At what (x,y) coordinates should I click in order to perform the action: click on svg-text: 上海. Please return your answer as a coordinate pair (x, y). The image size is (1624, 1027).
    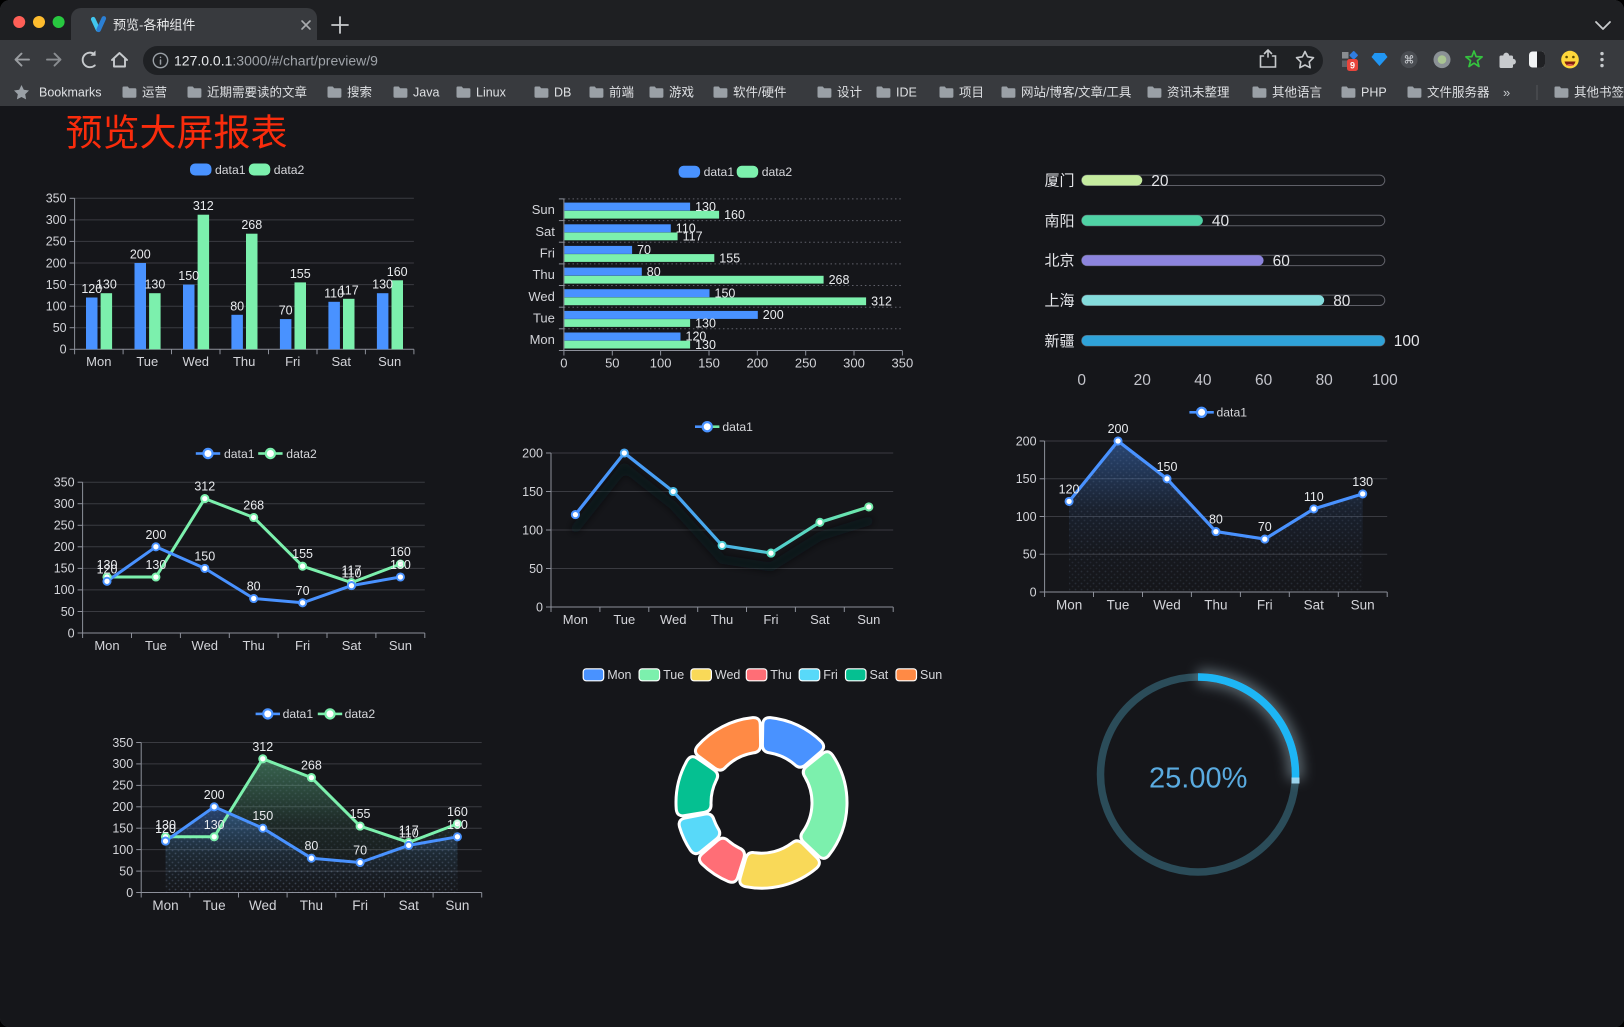
    Looking at the image, I should click on (1059, 301).